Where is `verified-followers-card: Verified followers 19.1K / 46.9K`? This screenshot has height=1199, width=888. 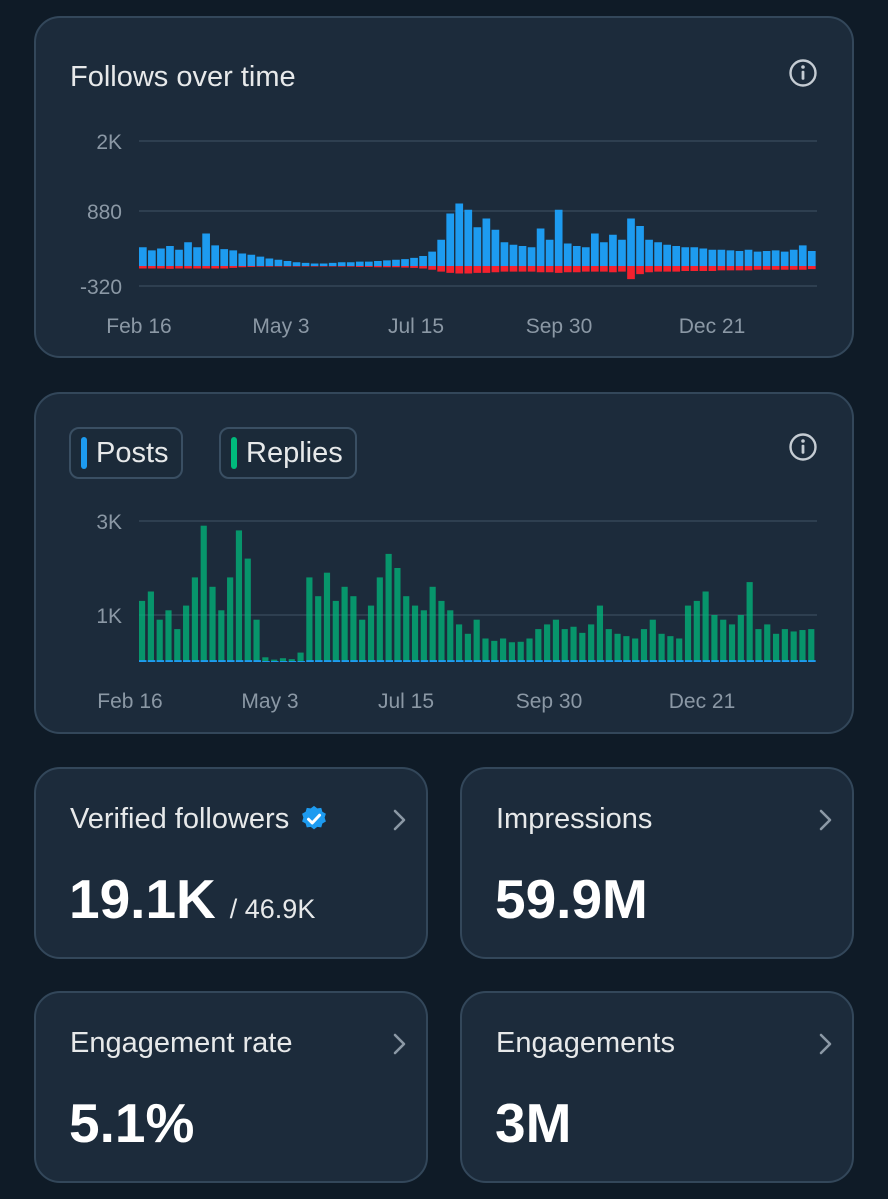 verified-followers-card: Verified followers 19.1K / 46.9K is located at coordinates (231, 863).